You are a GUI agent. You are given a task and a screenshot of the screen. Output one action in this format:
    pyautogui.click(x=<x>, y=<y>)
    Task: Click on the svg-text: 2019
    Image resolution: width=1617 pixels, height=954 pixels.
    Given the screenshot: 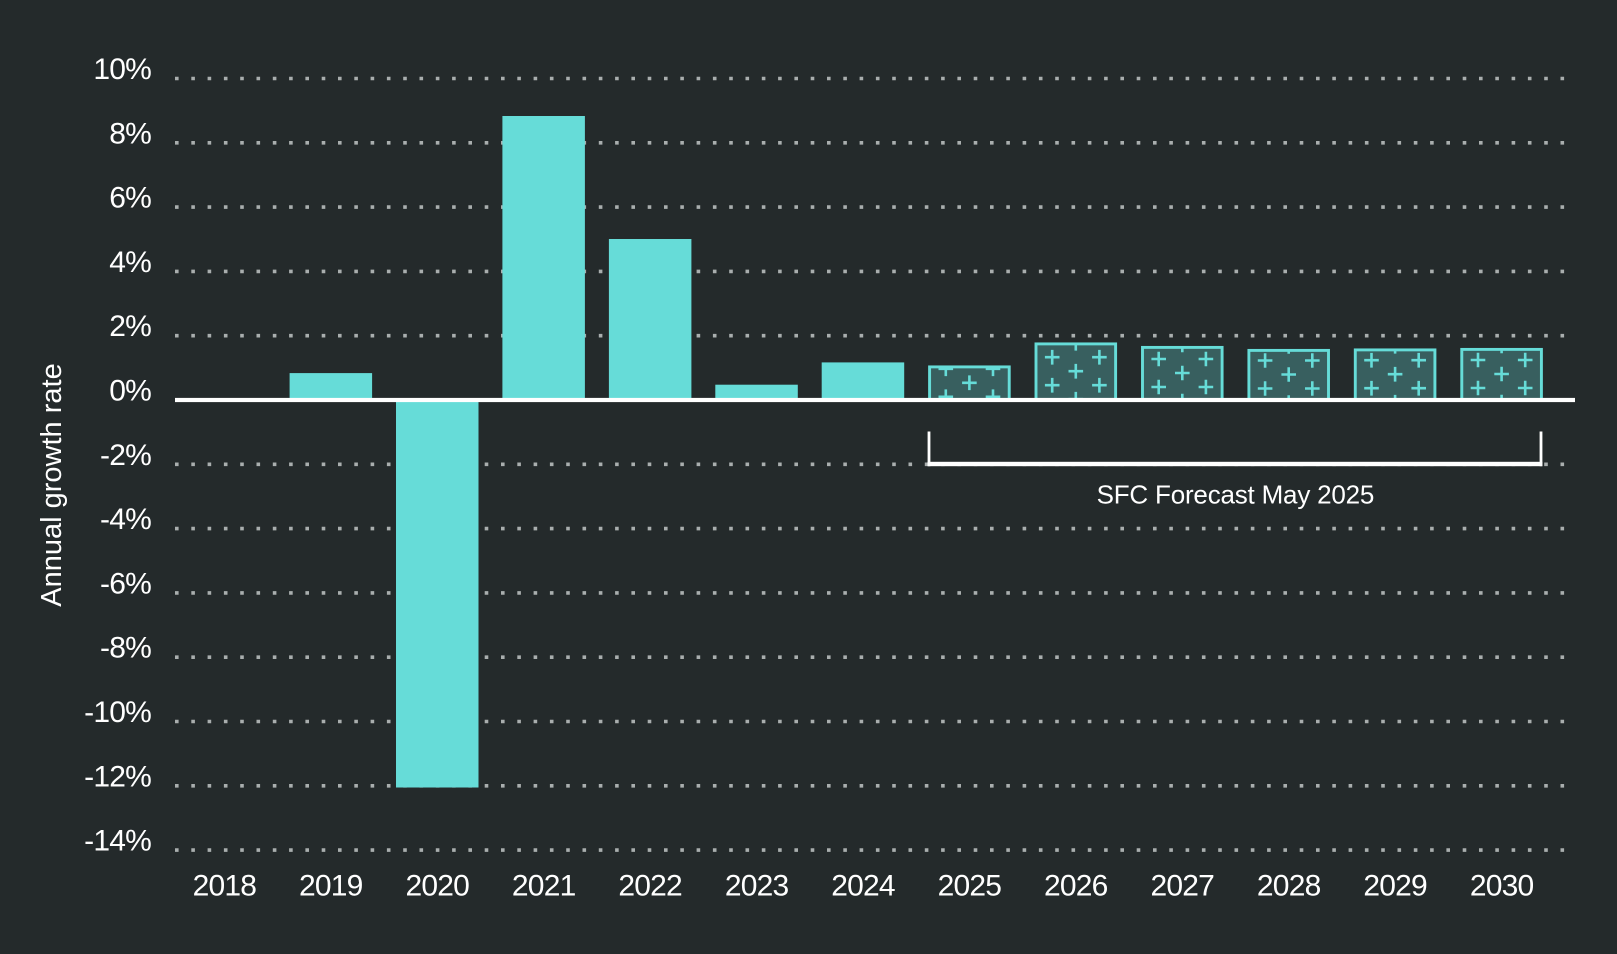 What is the action you would take?
    pyautogui.click(x=331, y=886)
    